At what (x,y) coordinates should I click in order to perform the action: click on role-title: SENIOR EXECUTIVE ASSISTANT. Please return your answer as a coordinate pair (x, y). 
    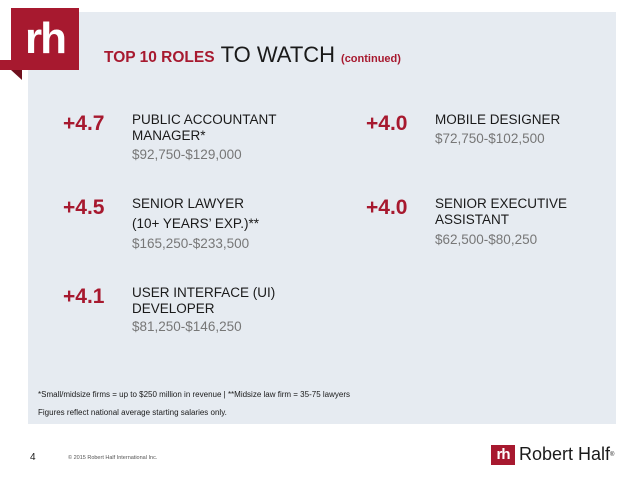
    Looking at the image, I should click on (501, 211).